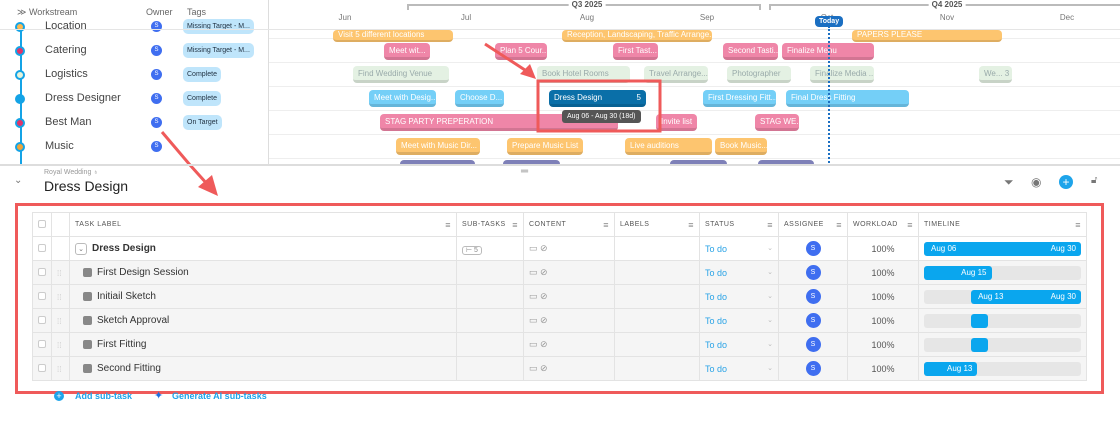 Image resolution: width=1120 pixels, height=426 pixels. What do you see at coordinates (134, 123) in the screenshot?
I see `workstream-row: Best Man S On Target` at bounding box center [134, 123].